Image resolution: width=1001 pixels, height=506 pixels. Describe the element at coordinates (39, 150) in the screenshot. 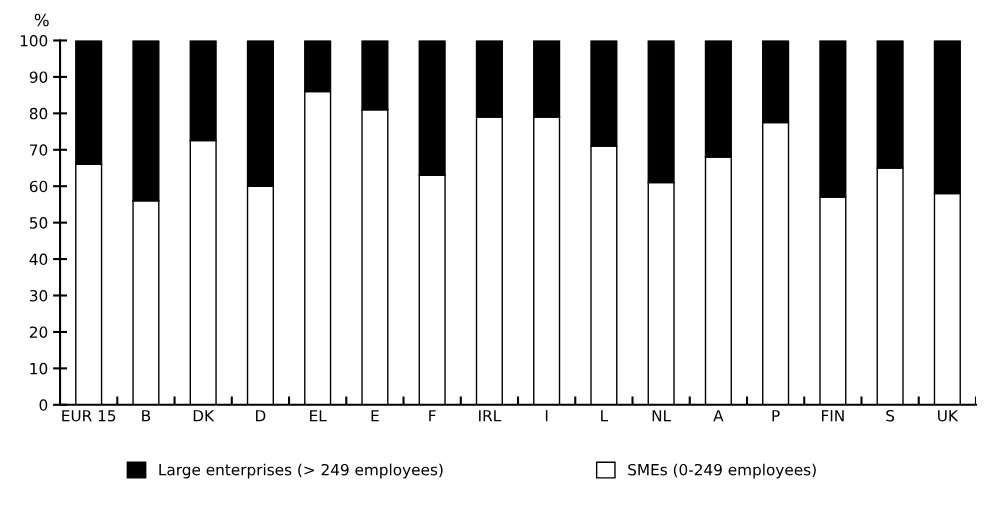

I see `y-tick-label: 70` at that location.